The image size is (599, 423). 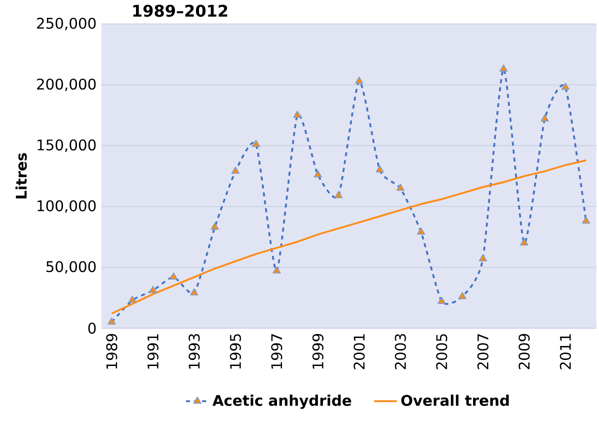 What do you see at coordinates (21, 175) in the screenshot?
I see `y-axis-title: Litres` at bounding box center [21, 175].